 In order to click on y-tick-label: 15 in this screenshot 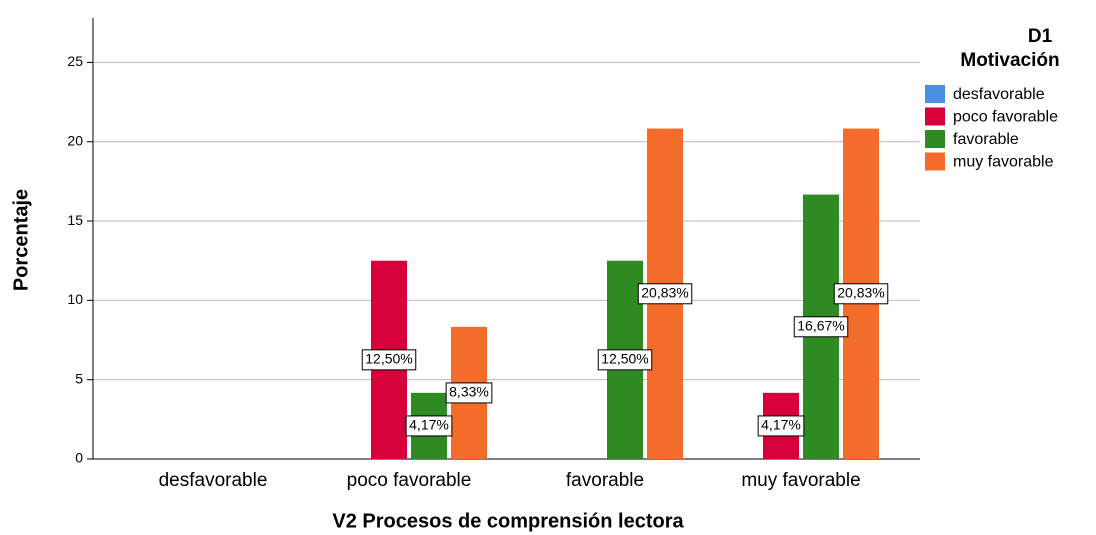, I will do `click(75, 220)`.